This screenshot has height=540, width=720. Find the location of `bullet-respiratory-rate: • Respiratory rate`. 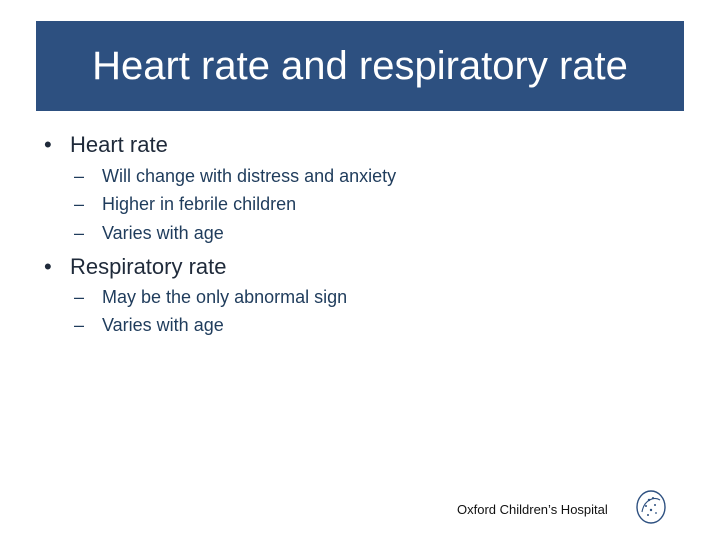

bullet-respiratory-rate: • Respiratory rate is located at coordinates (135, 267).